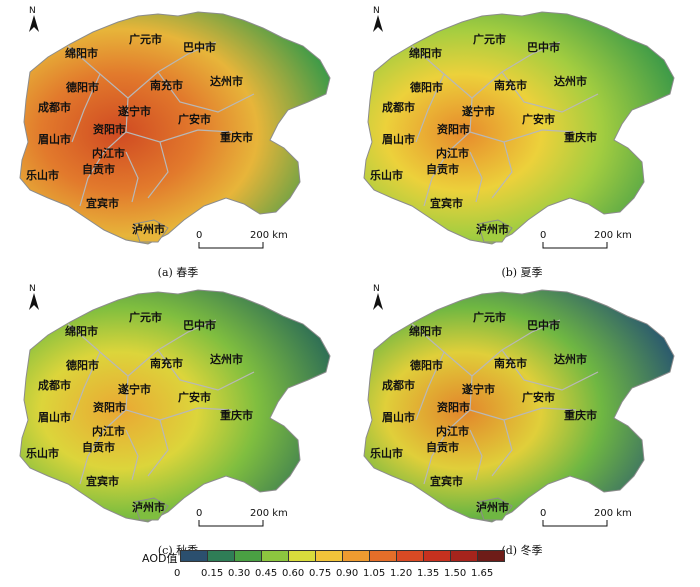  I want to click on legend-tick-label: 1.05, so click(374, 573).